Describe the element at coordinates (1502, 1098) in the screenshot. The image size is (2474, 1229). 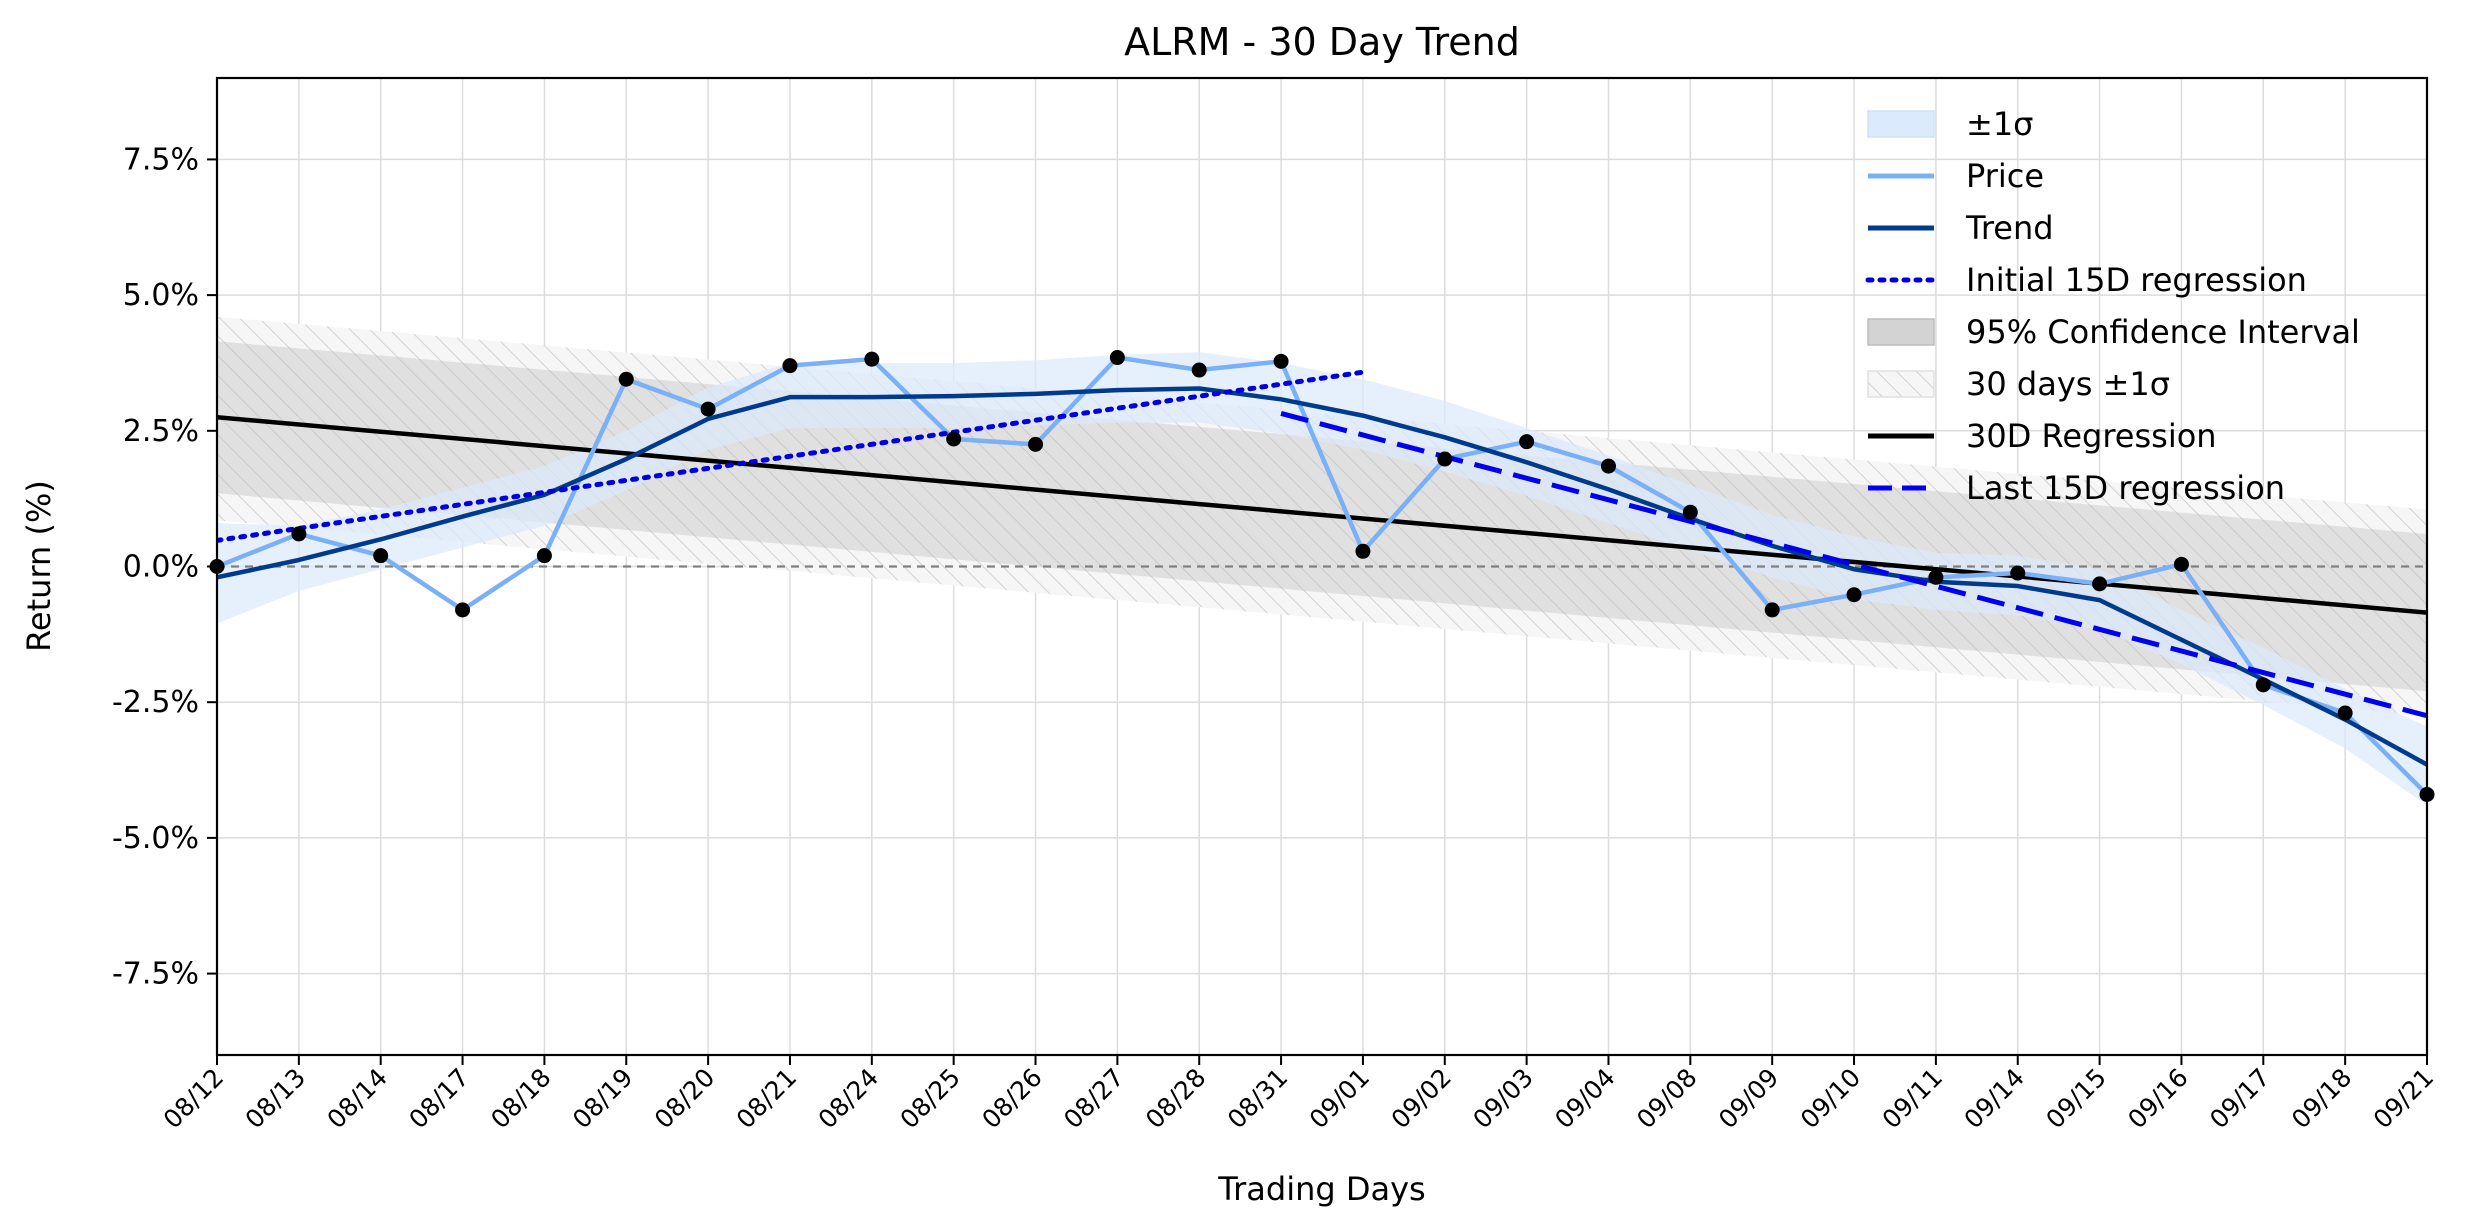
I see `x-tick-label: 09/03` at that location.